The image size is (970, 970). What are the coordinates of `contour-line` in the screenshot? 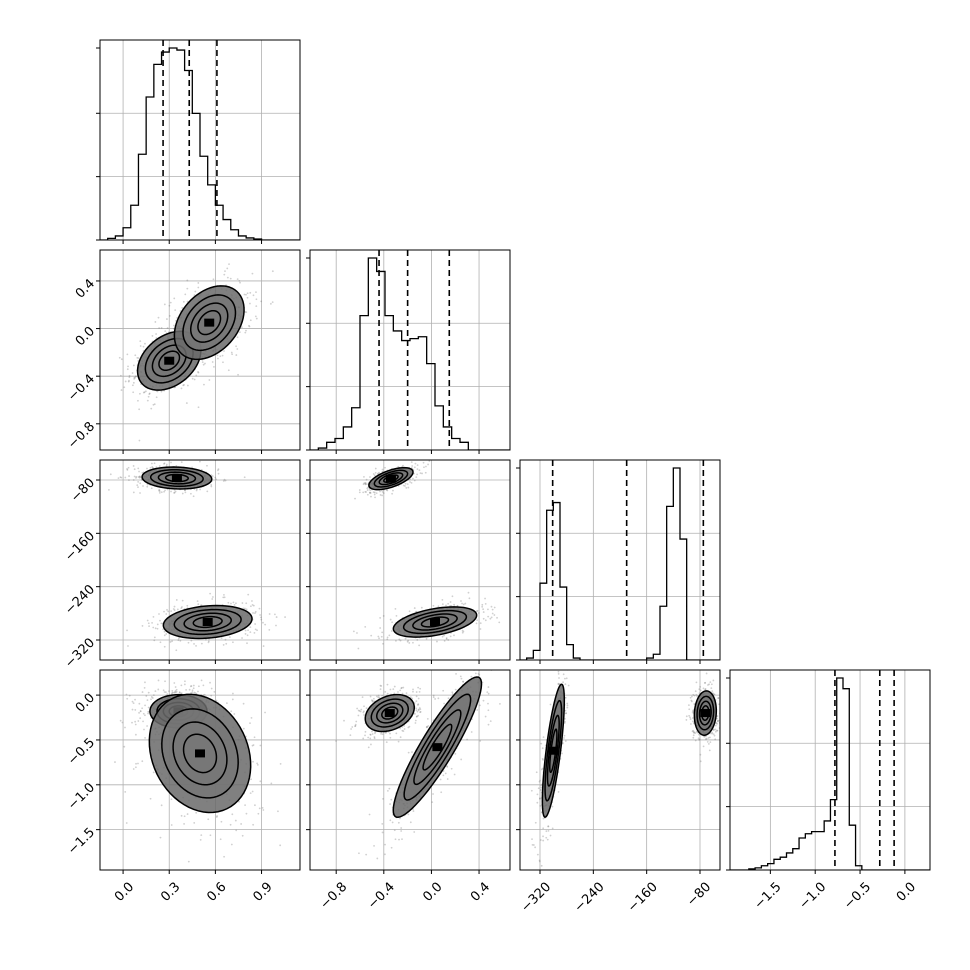 It's located at (390, 713).